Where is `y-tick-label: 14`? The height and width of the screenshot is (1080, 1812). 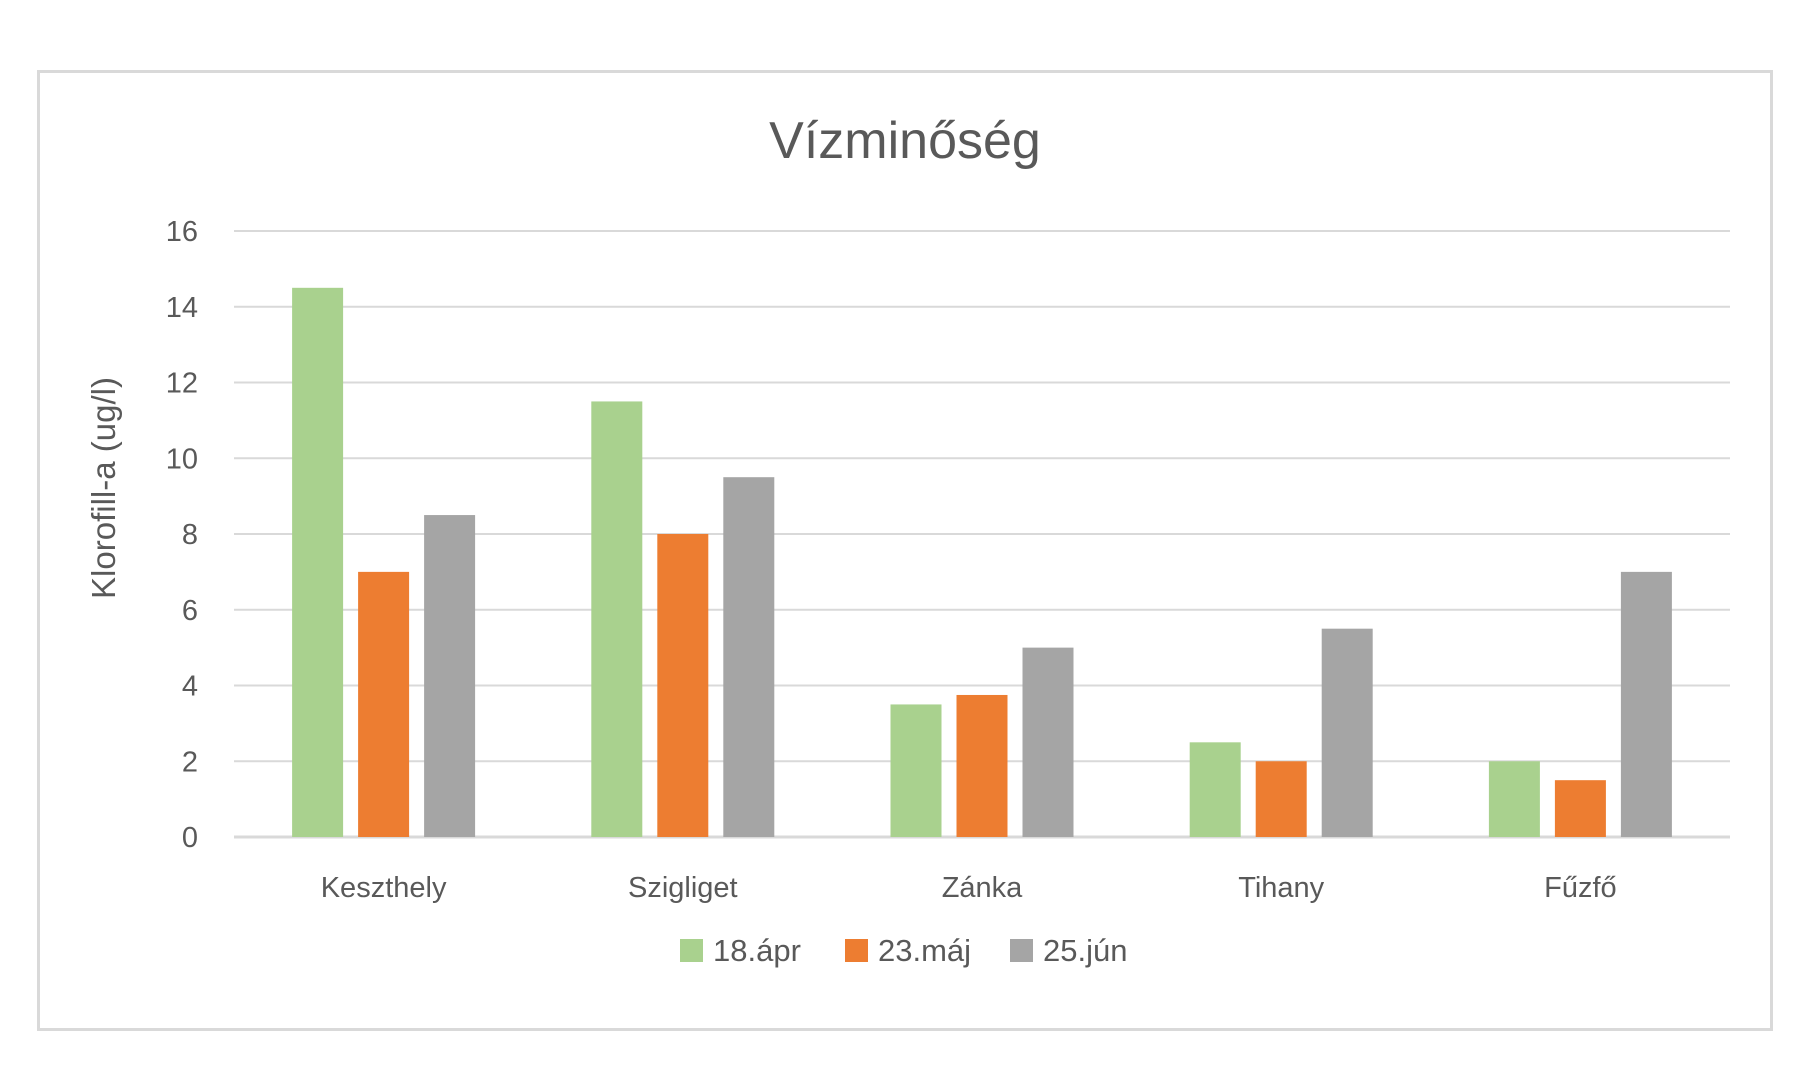 y-tick-label: 14 is located at coordinates (182, 308).